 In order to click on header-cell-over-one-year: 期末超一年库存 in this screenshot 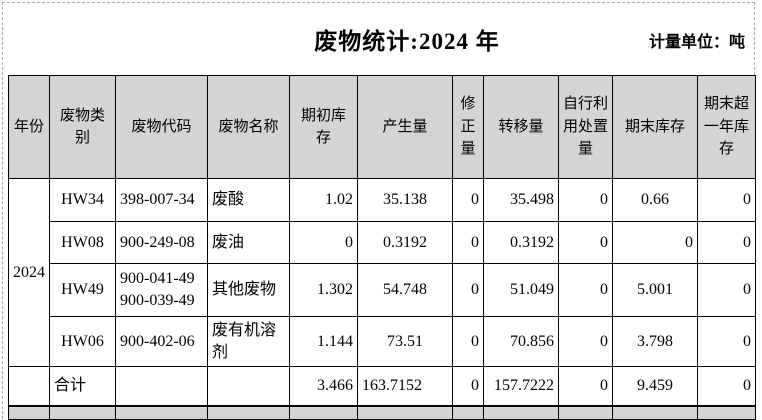, I will do `click(726, 127)`.